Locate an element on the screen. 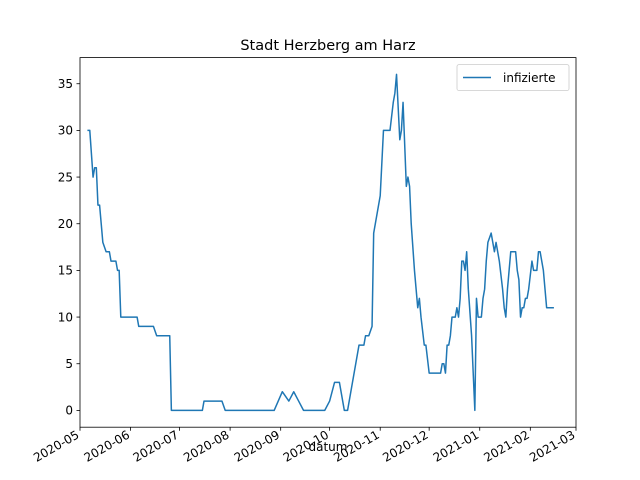 The image size is (640, 480). y-tick-label: 25 is located at coordinates (65, 177).